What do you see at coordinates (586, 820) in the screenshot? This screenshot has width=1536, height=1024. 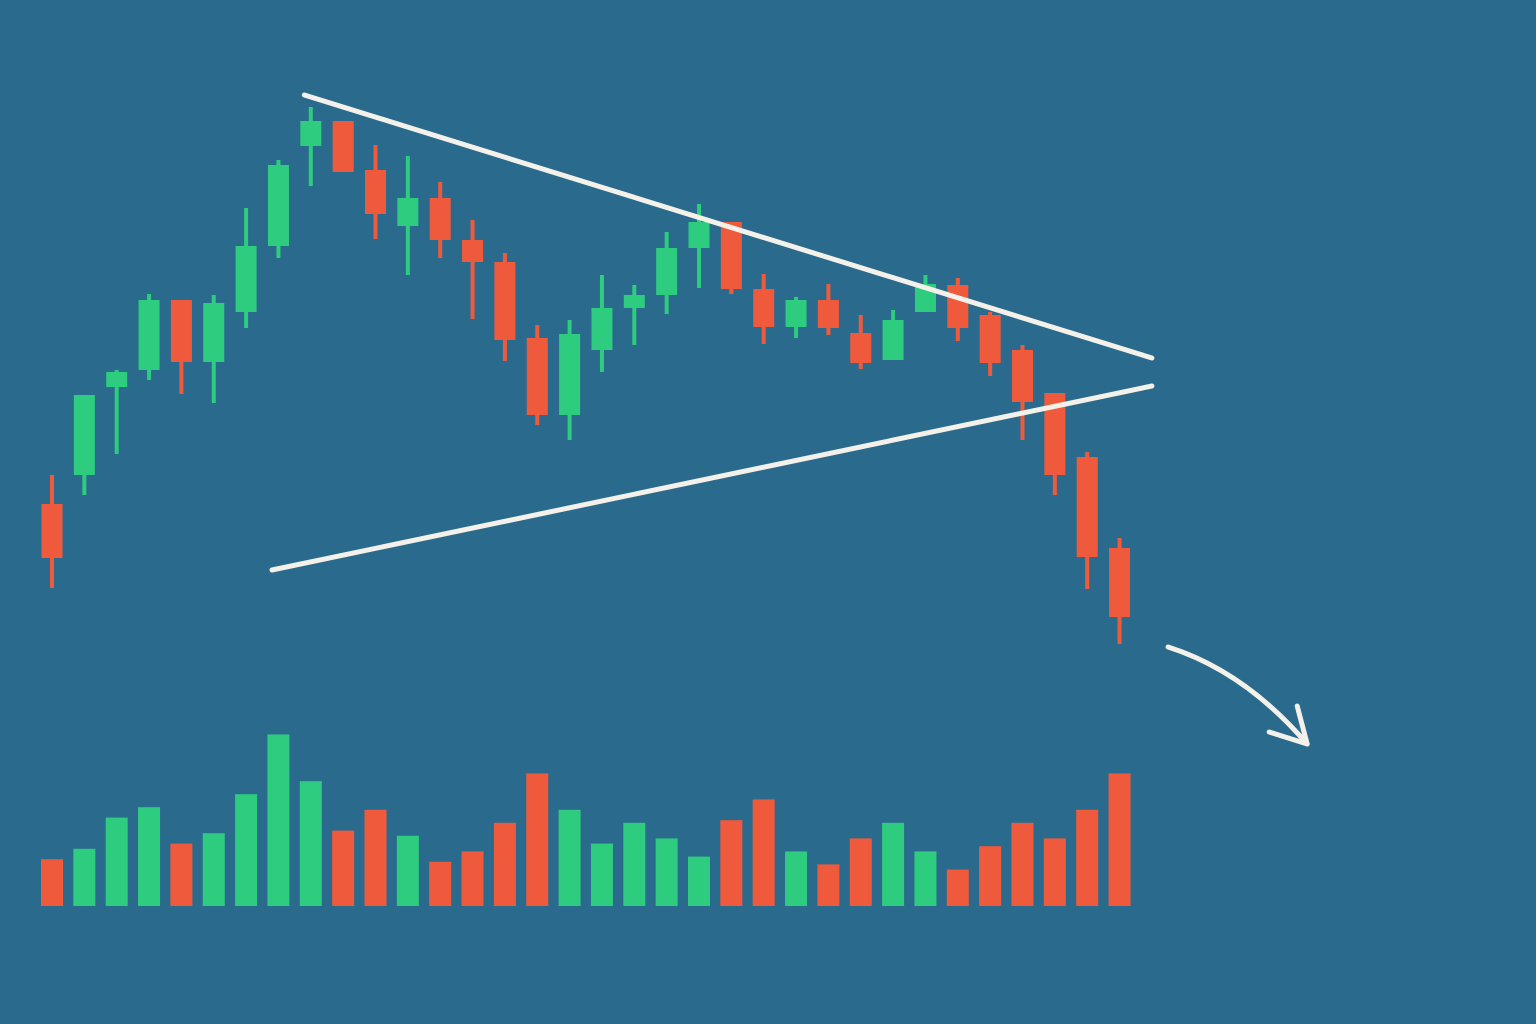 I see `volume-bars` at bounding box center [586, 820].